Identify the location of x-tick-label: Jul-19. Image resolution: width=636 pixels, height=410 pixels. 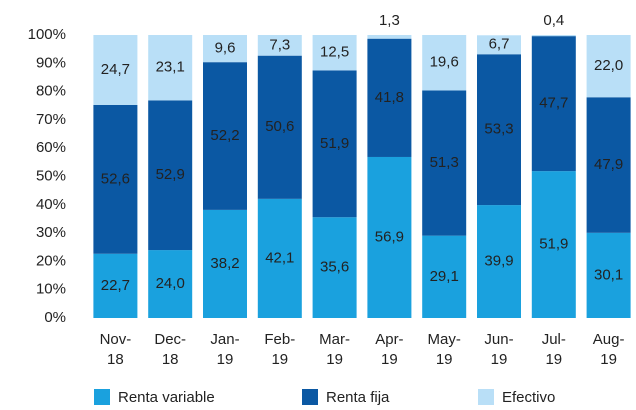
(554, 349).